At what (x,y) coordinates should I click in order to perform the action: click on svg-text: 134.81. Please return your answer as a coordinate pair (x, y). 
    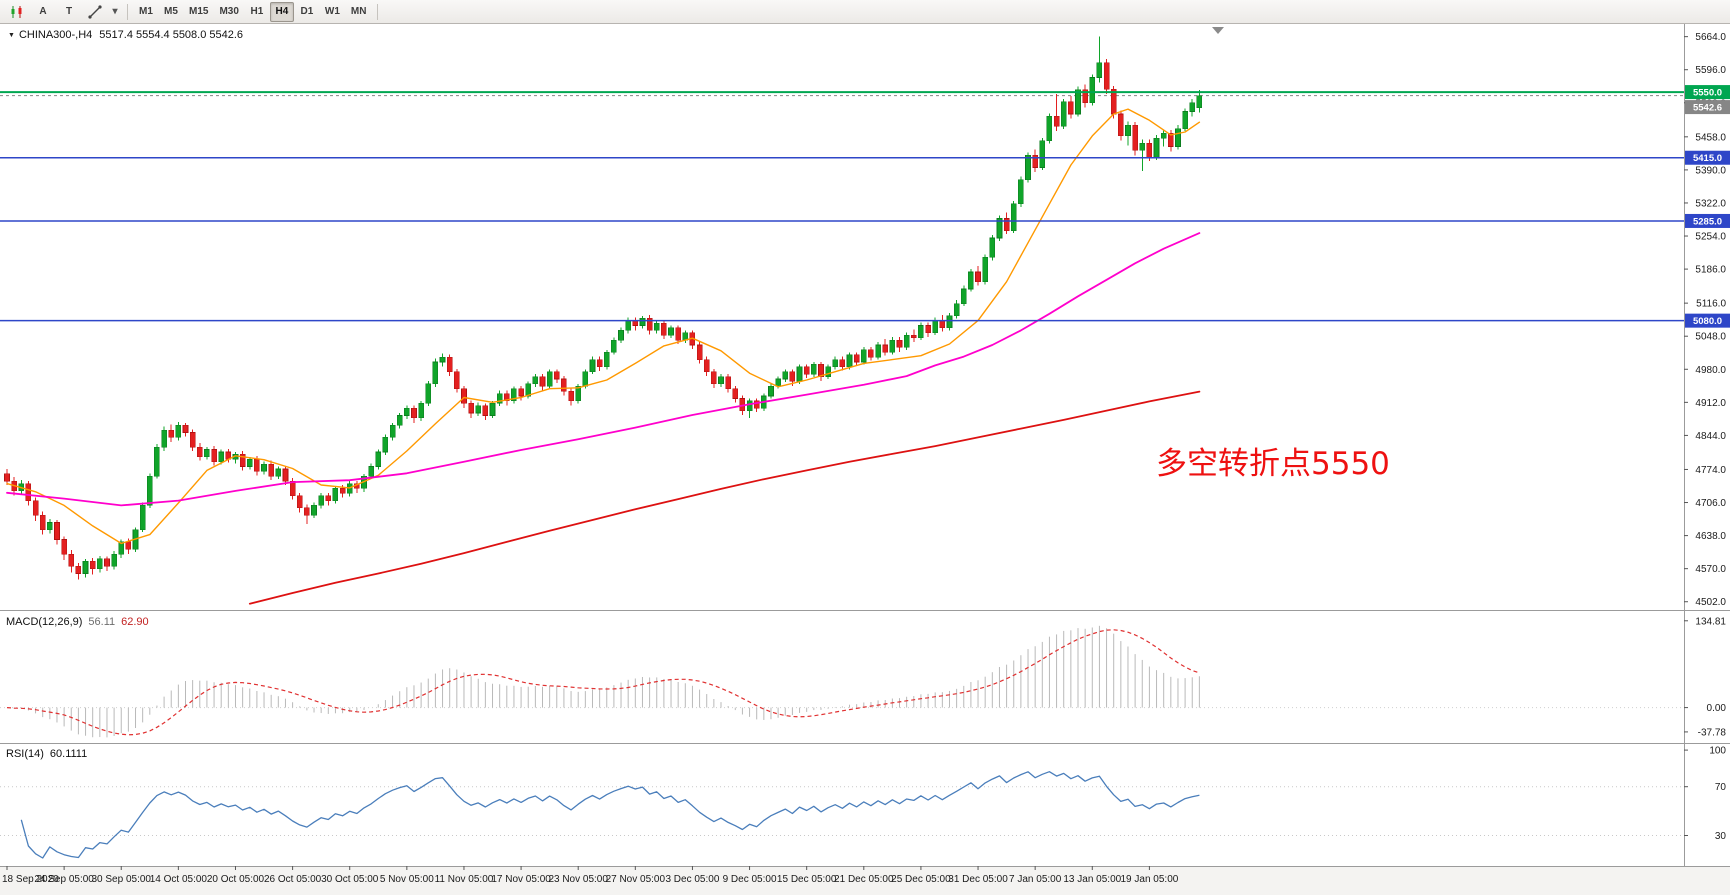
    Looking at the image, I should click on (1710, 621).